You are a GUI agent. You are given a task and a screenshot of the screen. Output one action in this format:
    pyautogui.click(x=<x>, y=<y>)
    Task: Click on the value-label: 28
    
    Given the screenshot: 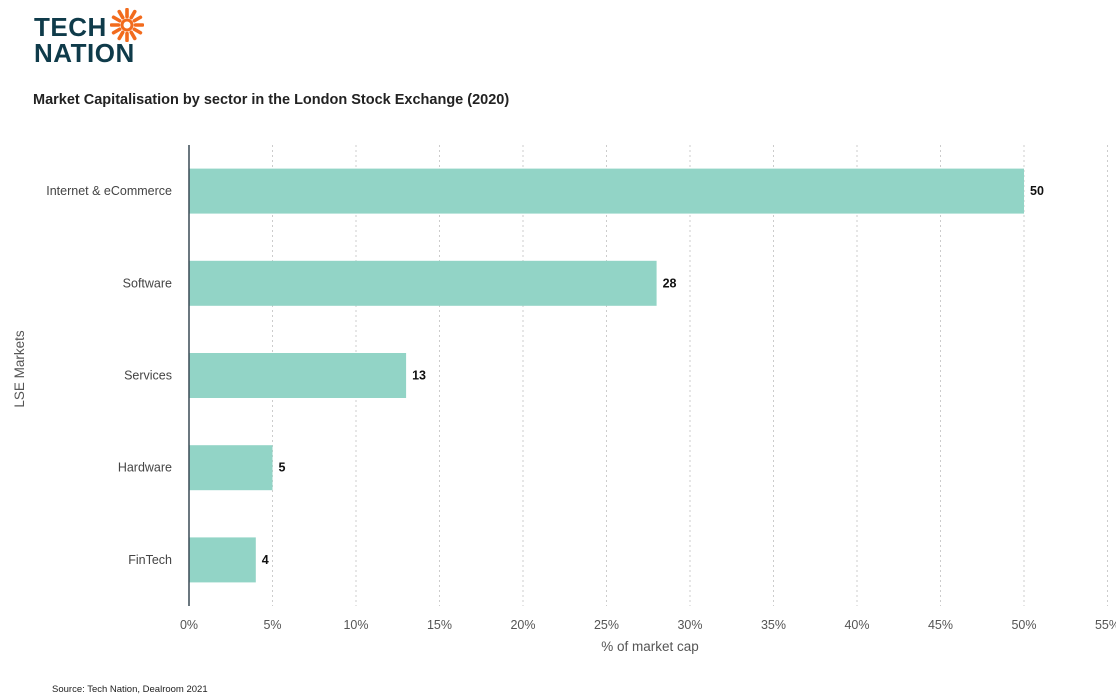 What is the action you would take?
    pyautogui.click(x=670, y=283)
    